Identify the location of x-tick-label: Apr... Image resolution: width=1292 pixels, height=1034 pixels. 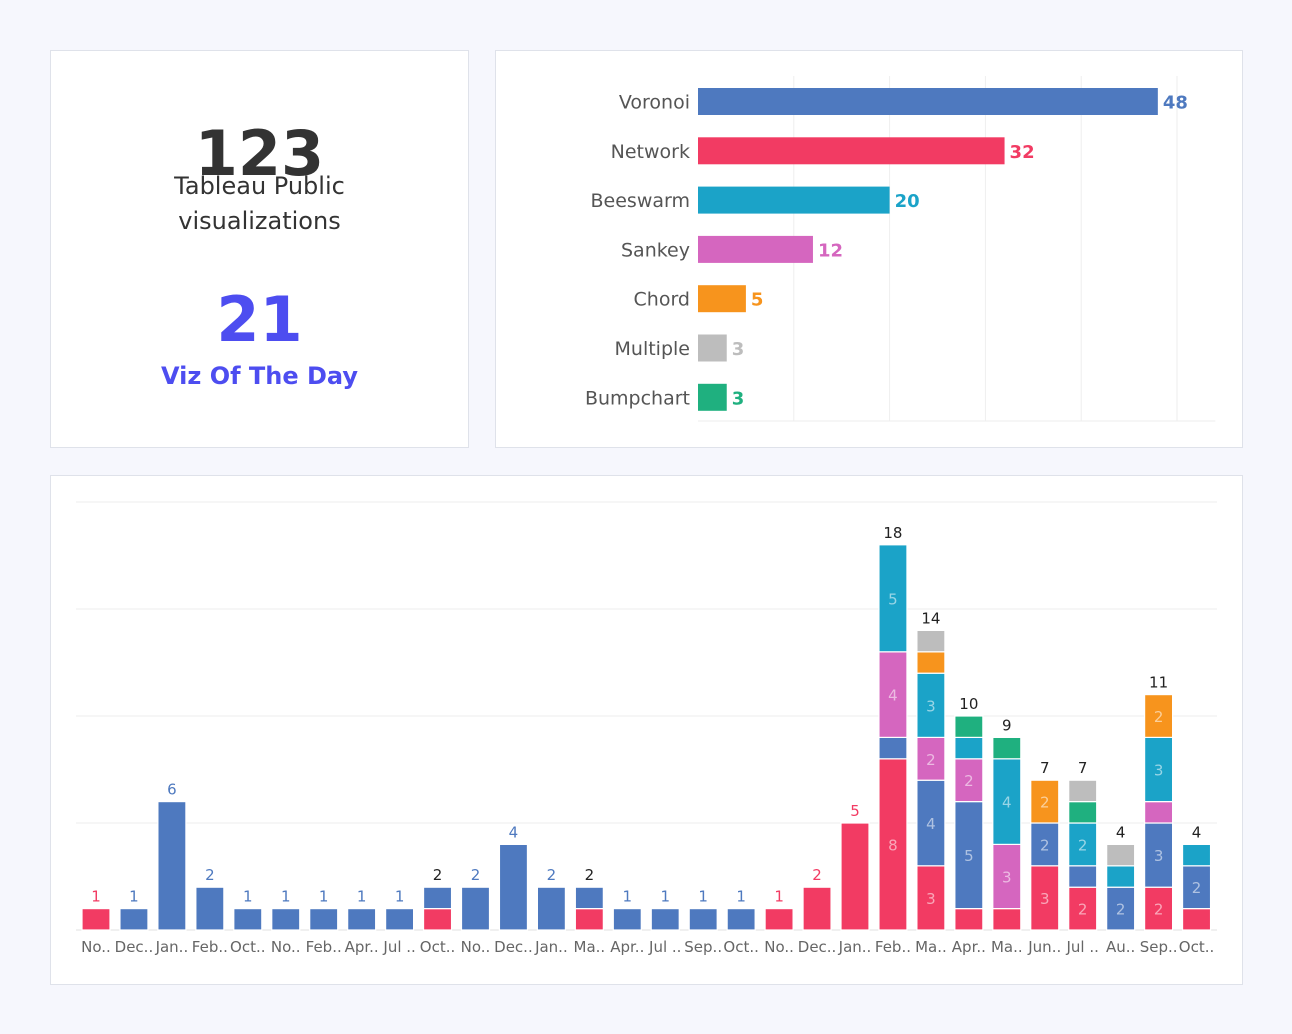
(627, 947).